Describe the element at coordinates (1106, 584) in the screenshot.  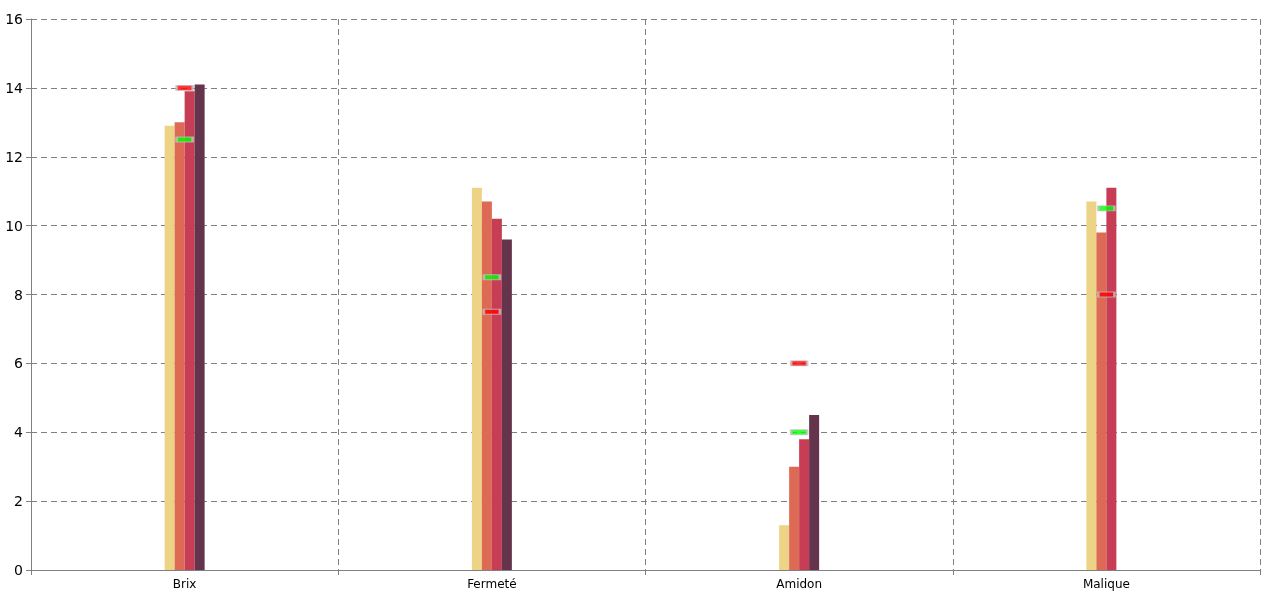
I see `x-tick-label: Malique` at that location.